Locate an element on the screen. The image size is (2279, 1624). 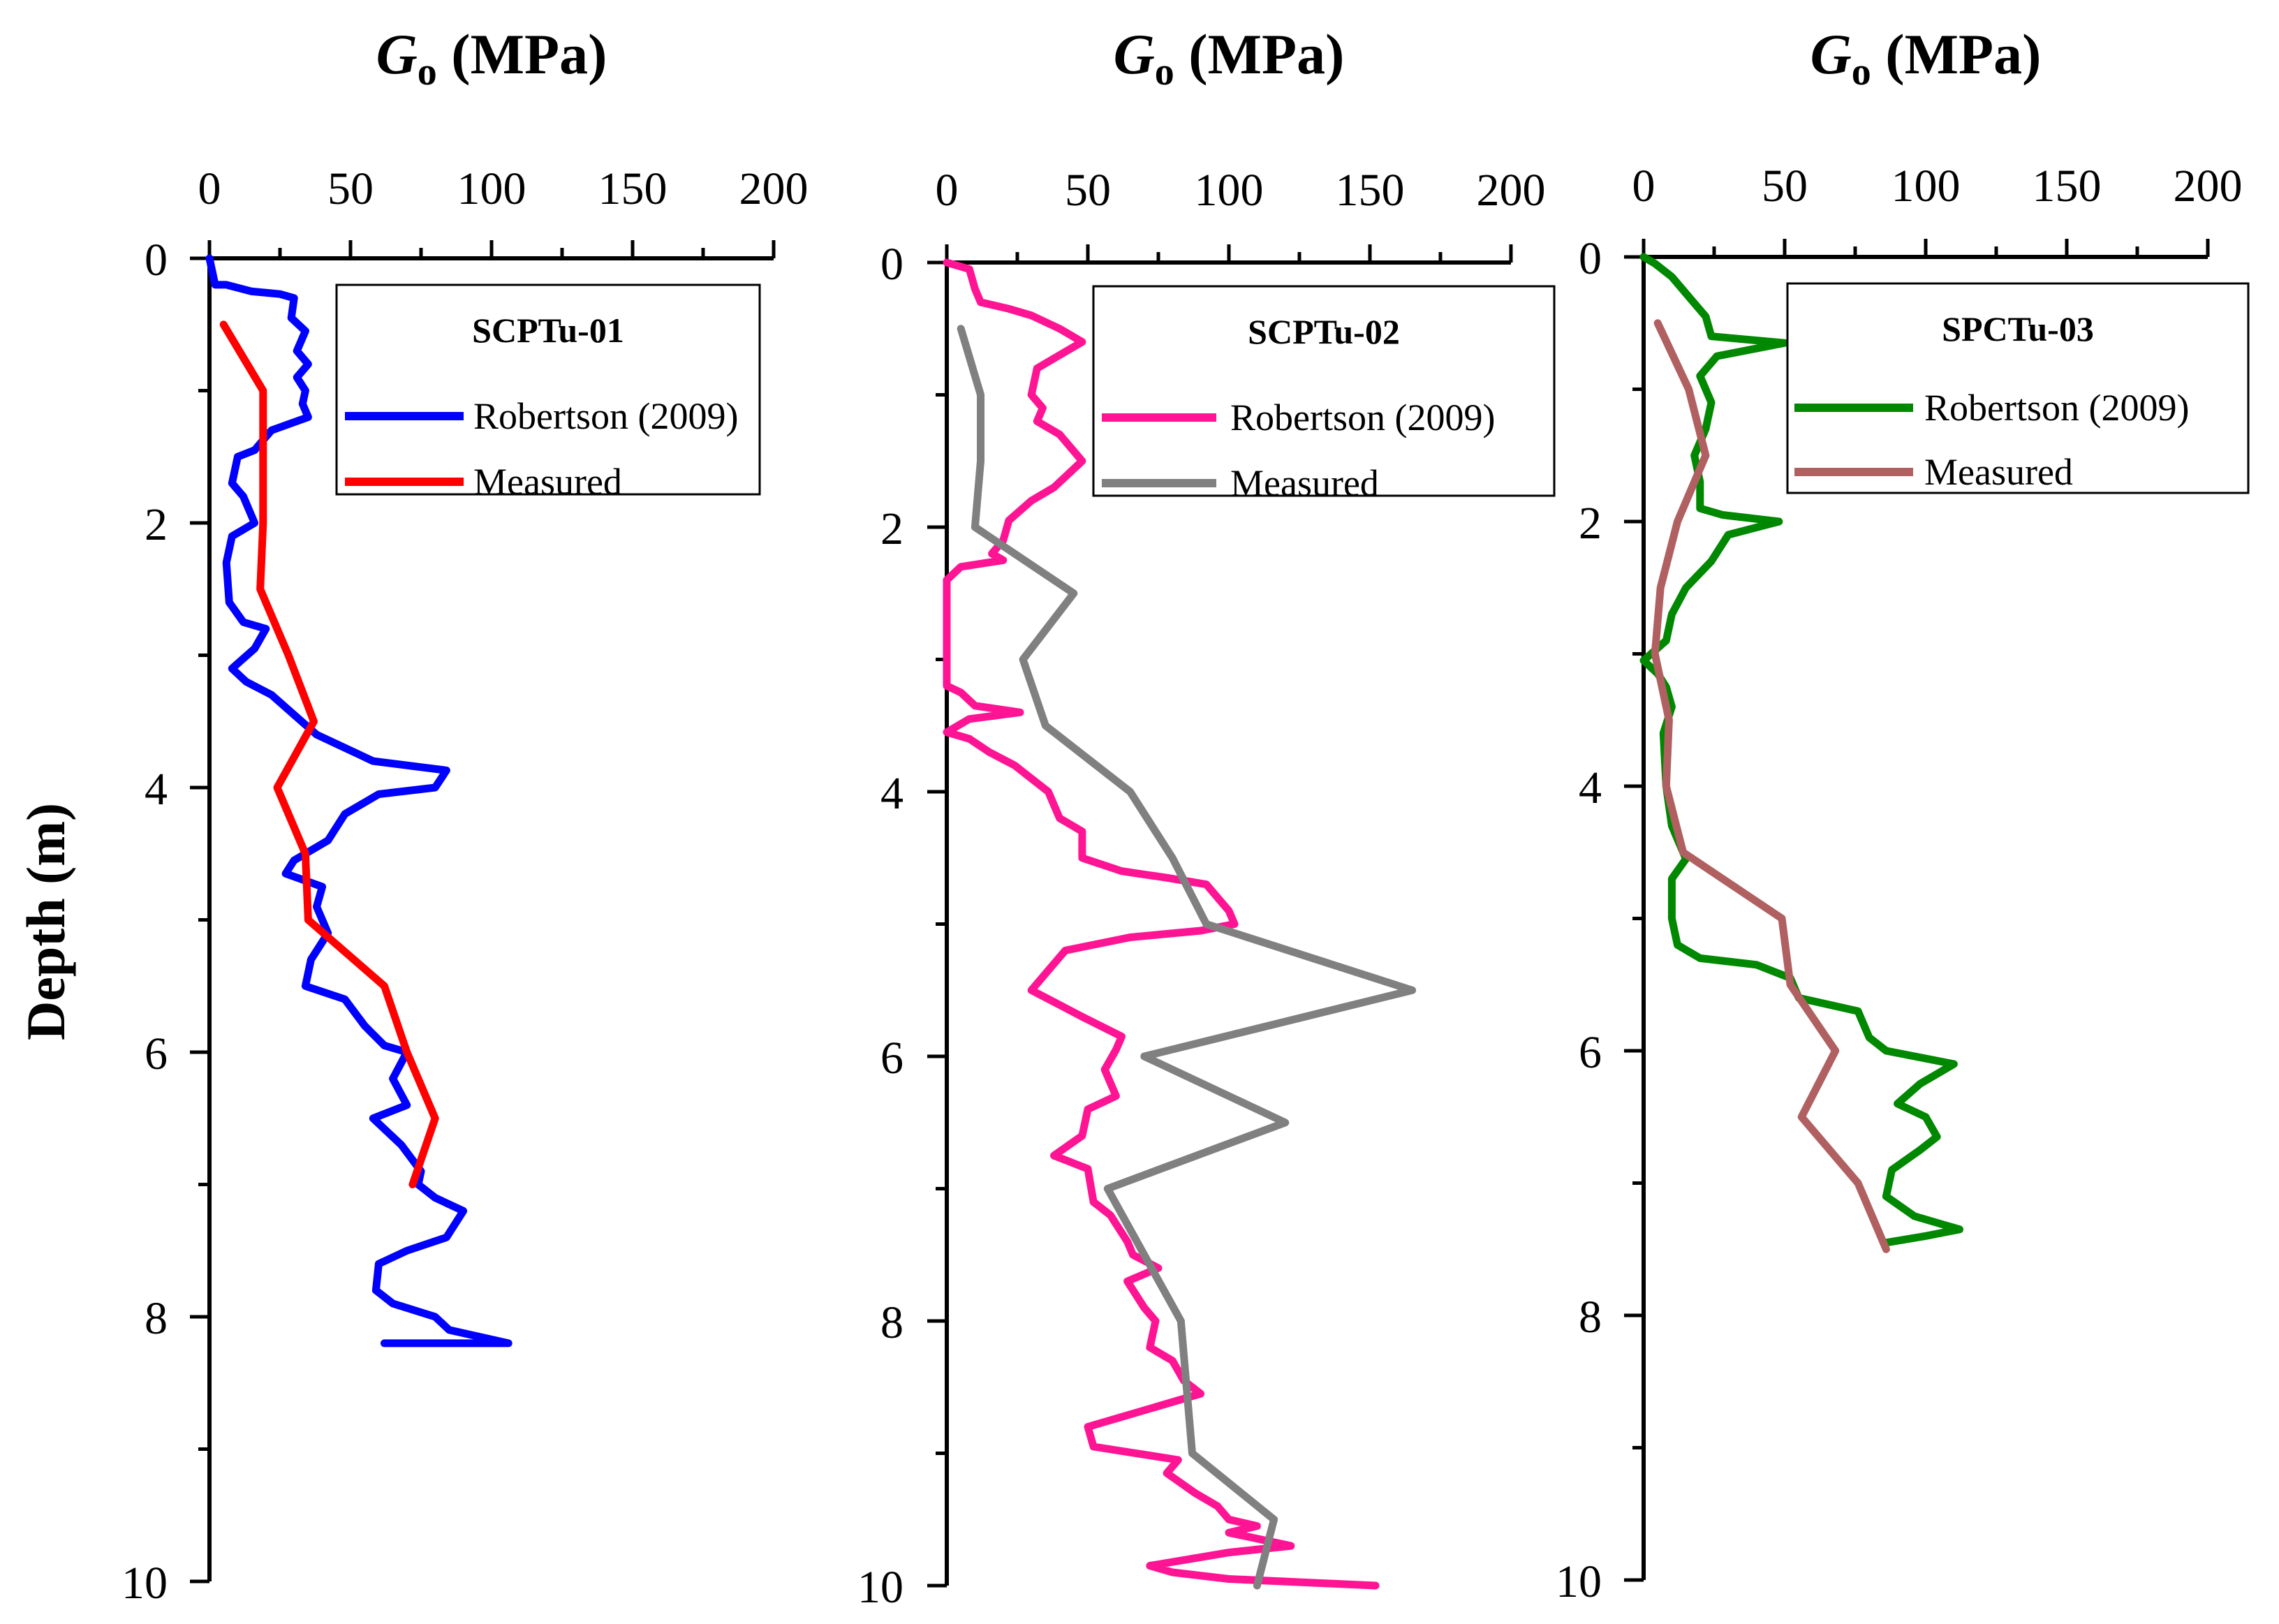
panel-1-legend: SCPTu-01 Robertson (2009) Measured is located at coordinates (548, 393).